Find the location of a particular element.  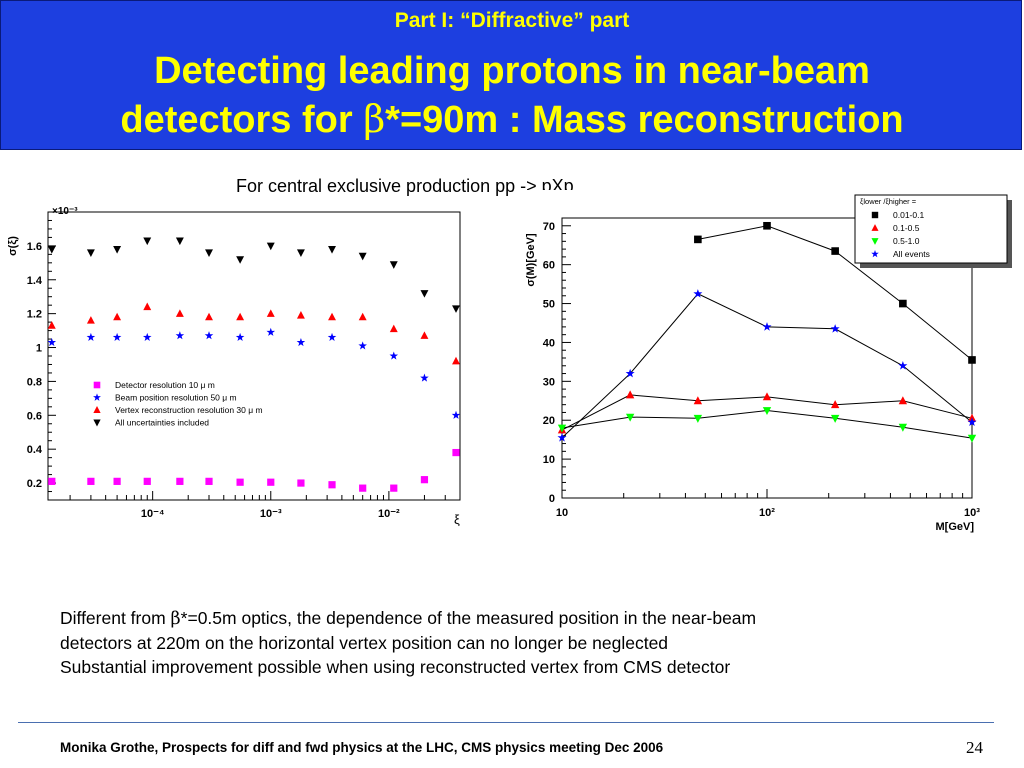

y-tick-label: 1.6 is located at coordinates (34, 247).